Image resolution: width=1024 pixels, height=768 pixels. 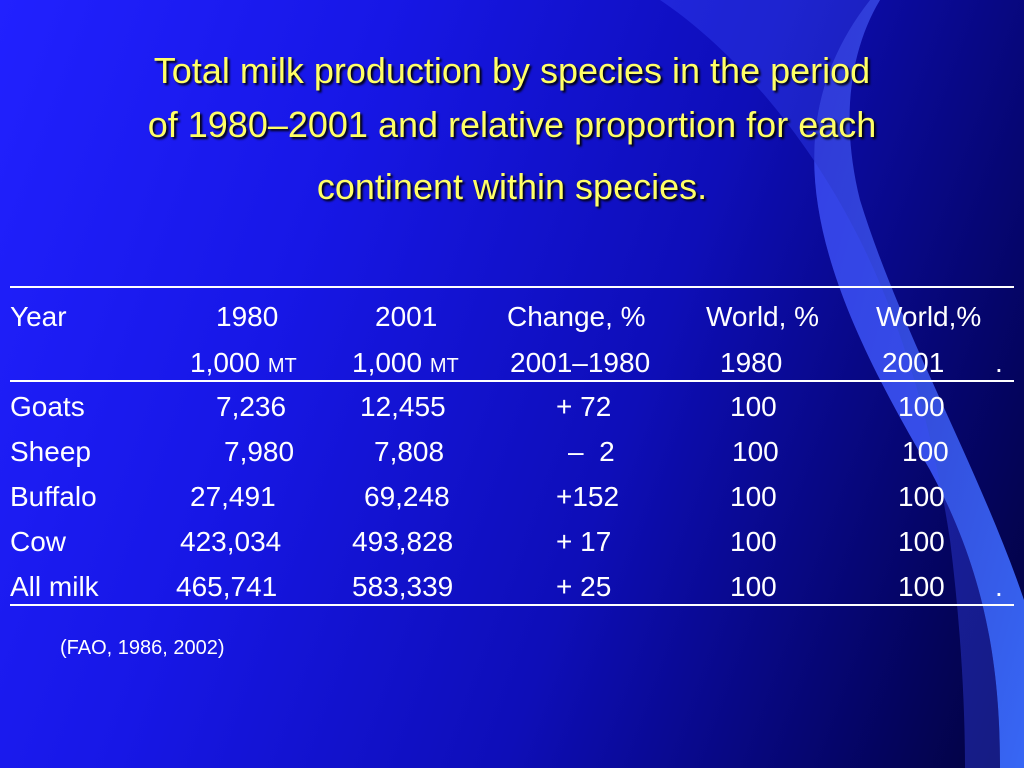 I want to click on row-allmilk-world-2001: 100, so click(x=921, y=586).